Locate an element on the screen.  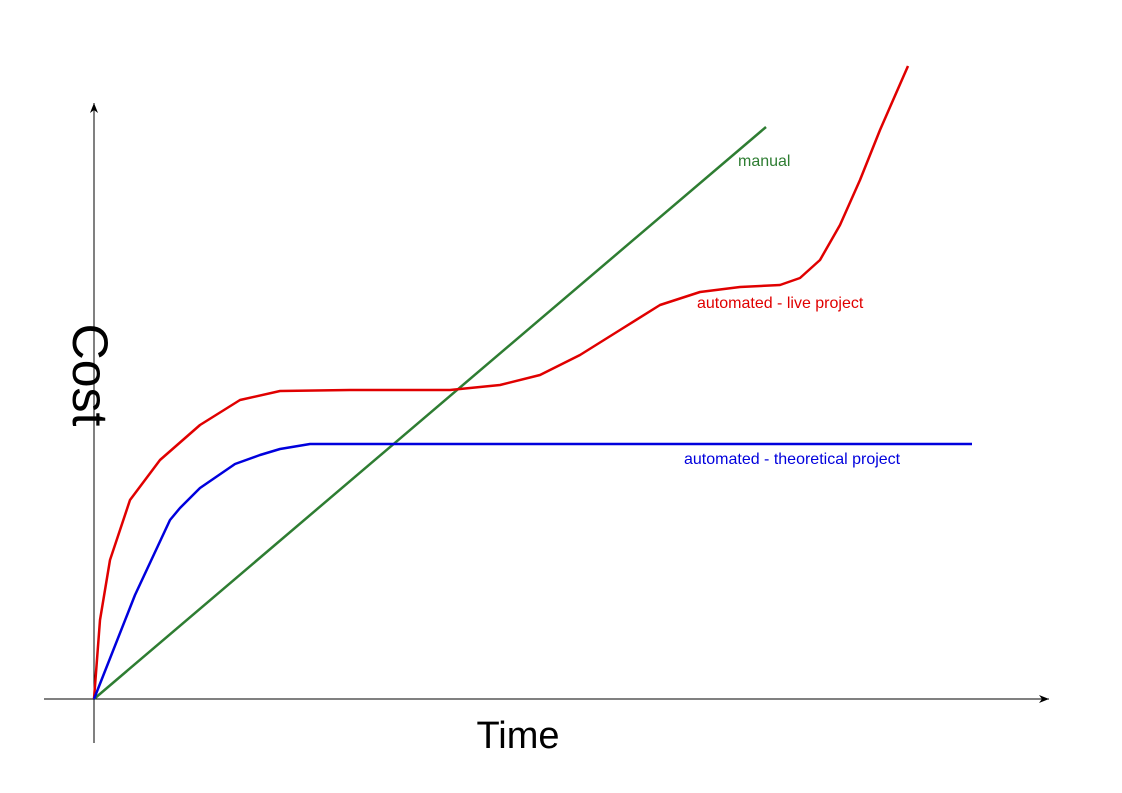
series-label: manual is located at coordinates (764, 161).